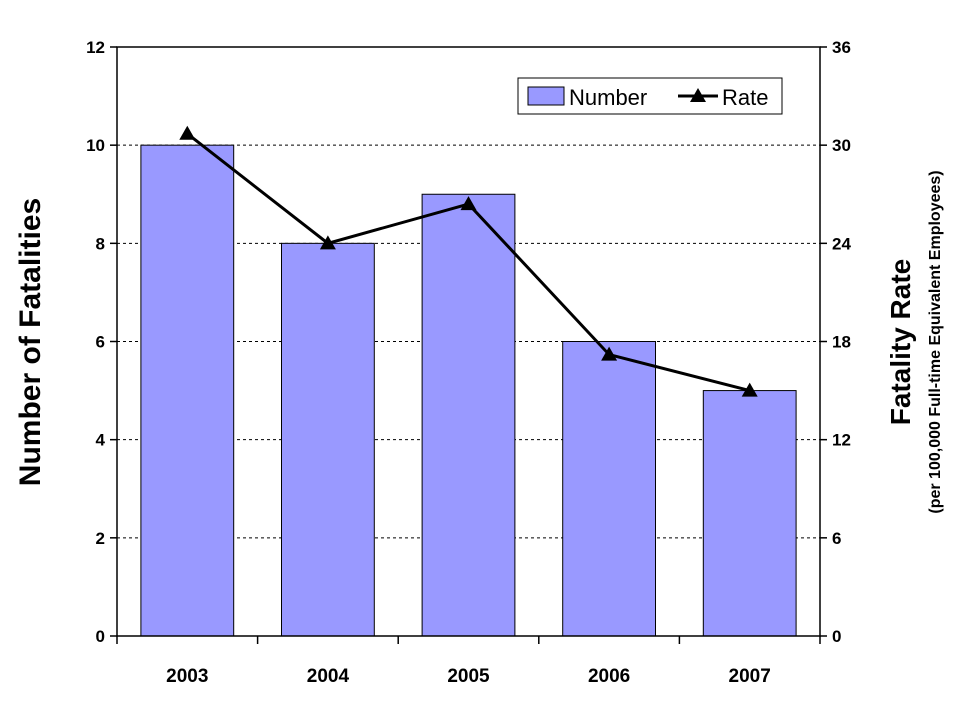 The width and height of the screenshot is (960, 720). I want to click on y2-tick-label: 18, so click(841, 342).